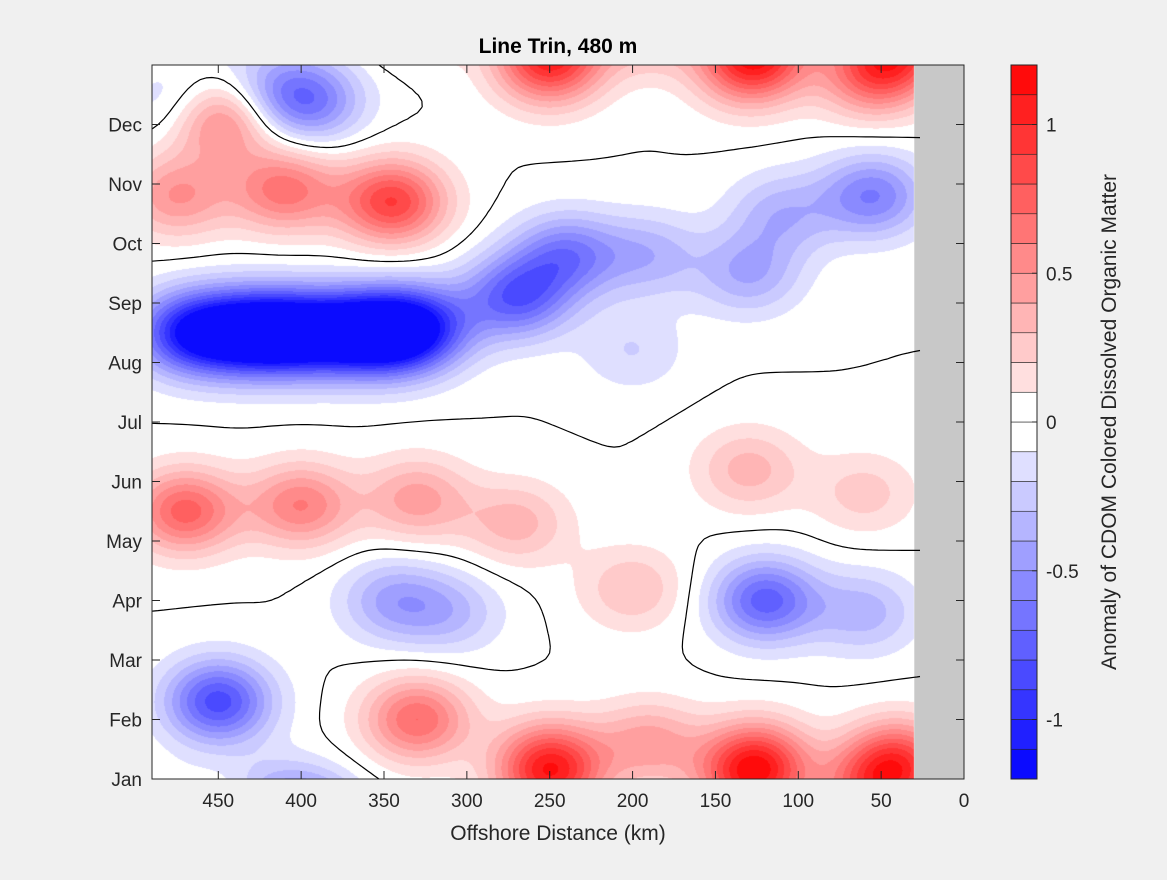 The width and height of the screenshot is (1167, 880). What do you see at coordinates (550, 801) in the screenshot?
I see `x-tick-label: 250` at bounding box center [550, 801].